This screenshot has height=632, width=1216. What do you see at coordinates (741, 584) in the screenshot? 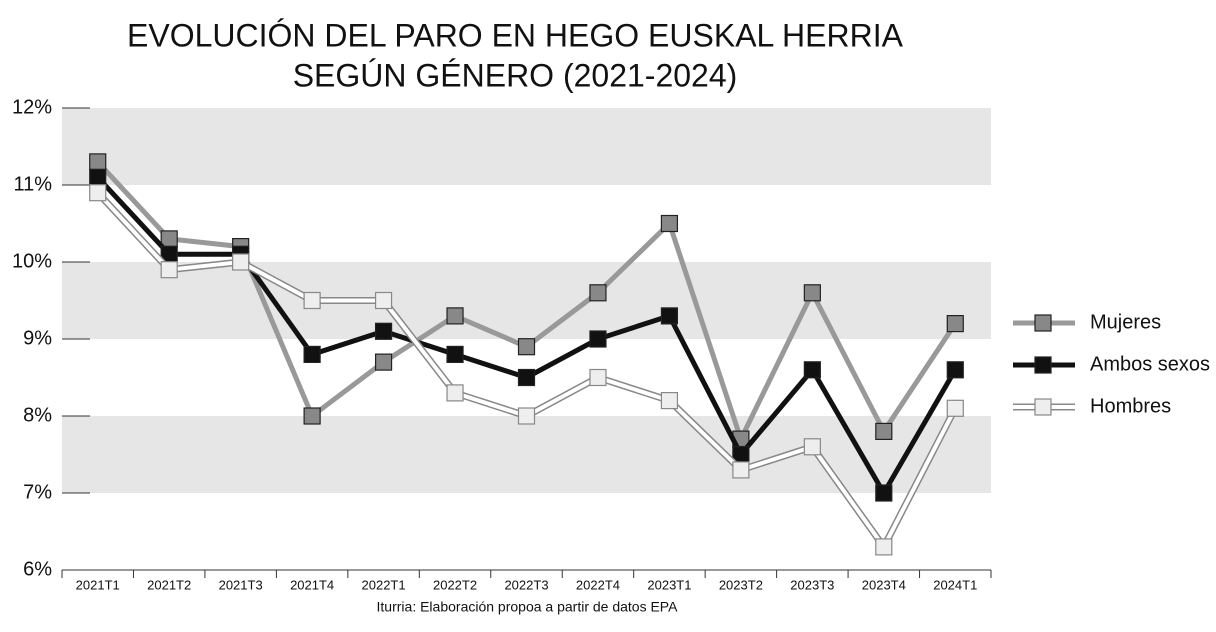
I see `x-tick-label: 2023T2` at bounding box center [741, 584].